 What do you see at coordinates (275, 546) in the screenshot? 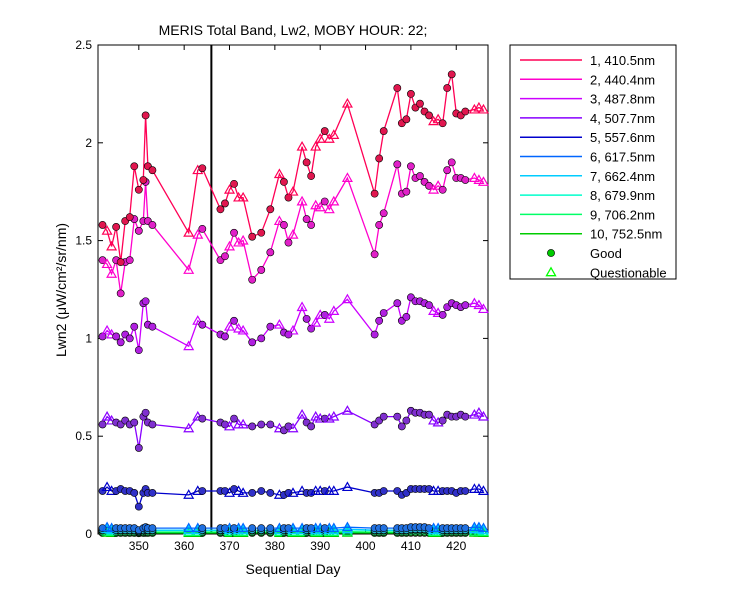
I see `x-tick-label-3: 380` at bounding box center [275, 546].